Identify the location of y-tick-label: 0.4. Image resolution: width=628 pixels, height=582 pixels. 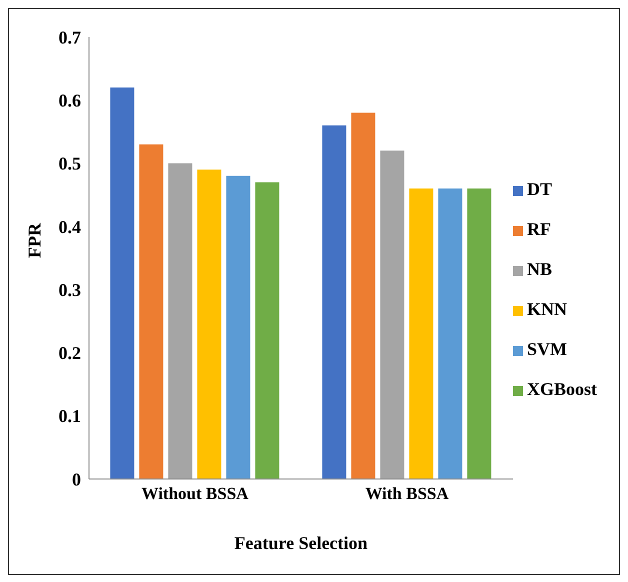
(69, 226).